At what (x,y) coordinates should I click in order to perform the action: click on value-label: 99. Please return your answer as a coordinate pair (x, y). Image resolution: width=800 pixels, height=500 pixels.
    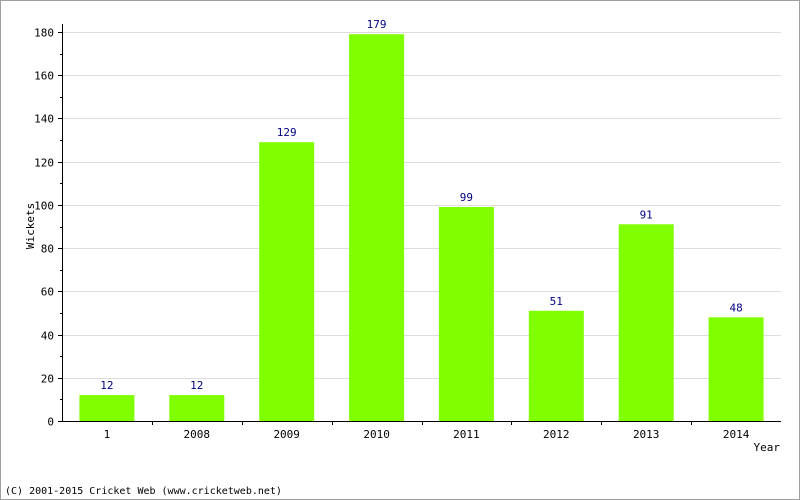
    Looking at the image, I should click on (466, 197).